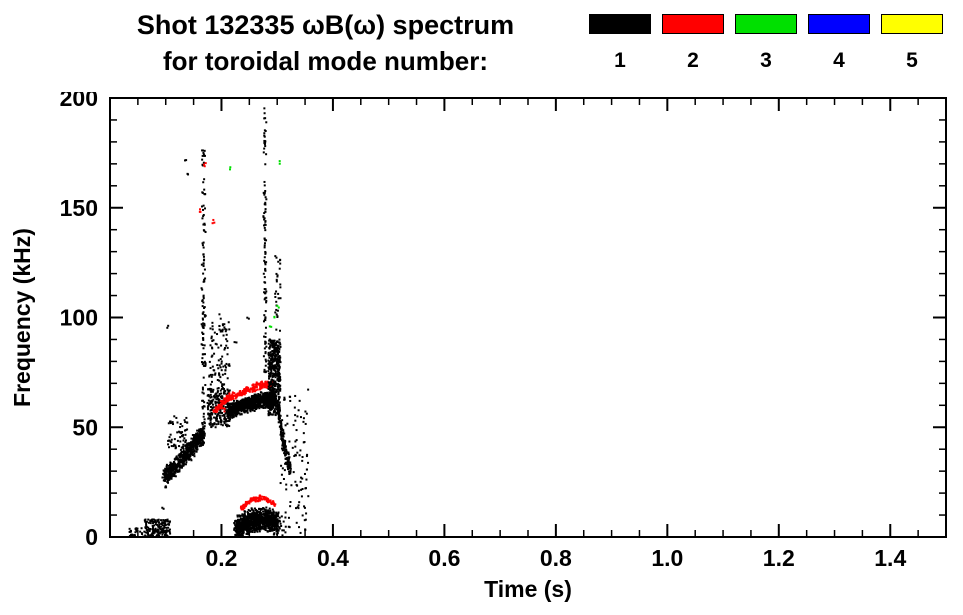 The height and width of the screenshot is (615, 963). I want to click on x-tick-label: 1.2, so click(779, 558).